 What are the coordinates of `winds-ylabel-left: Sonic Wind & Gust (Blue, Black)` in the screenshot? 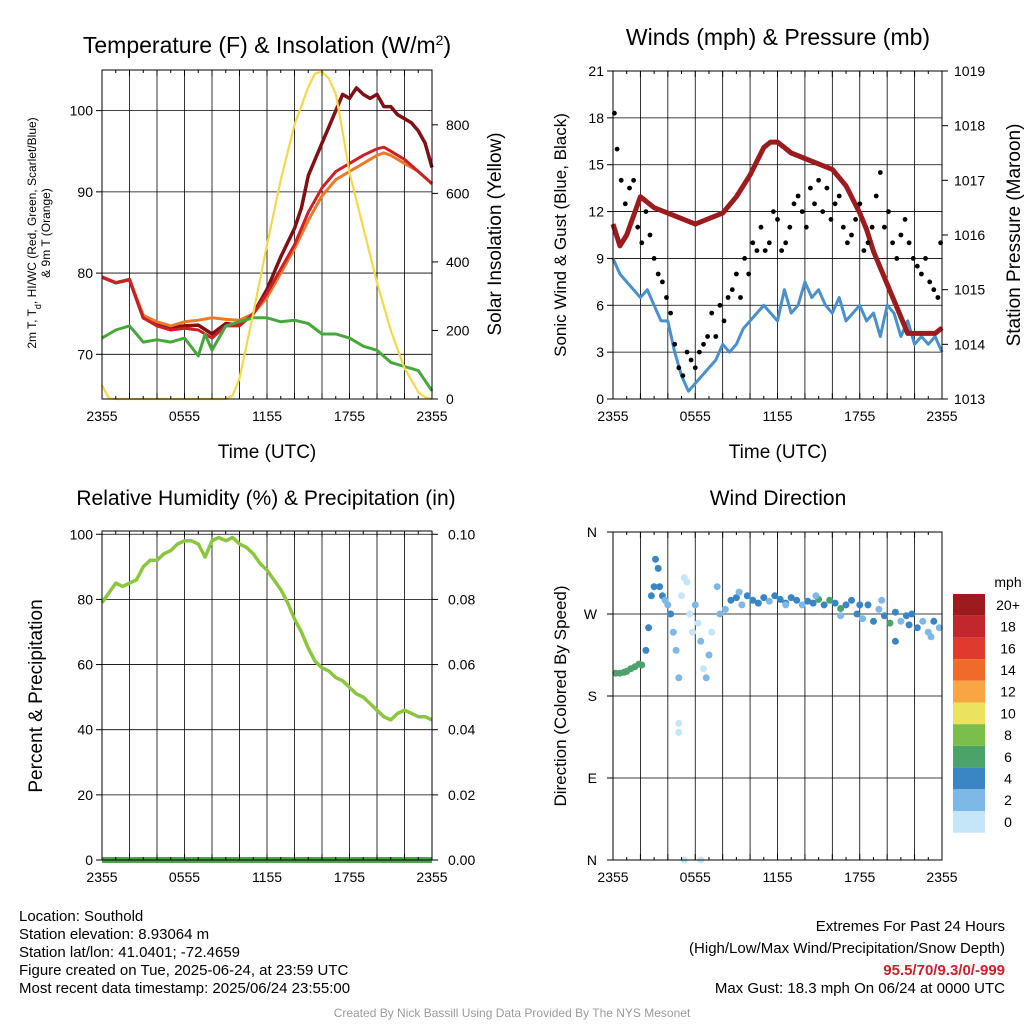 It's located at (560, 235).